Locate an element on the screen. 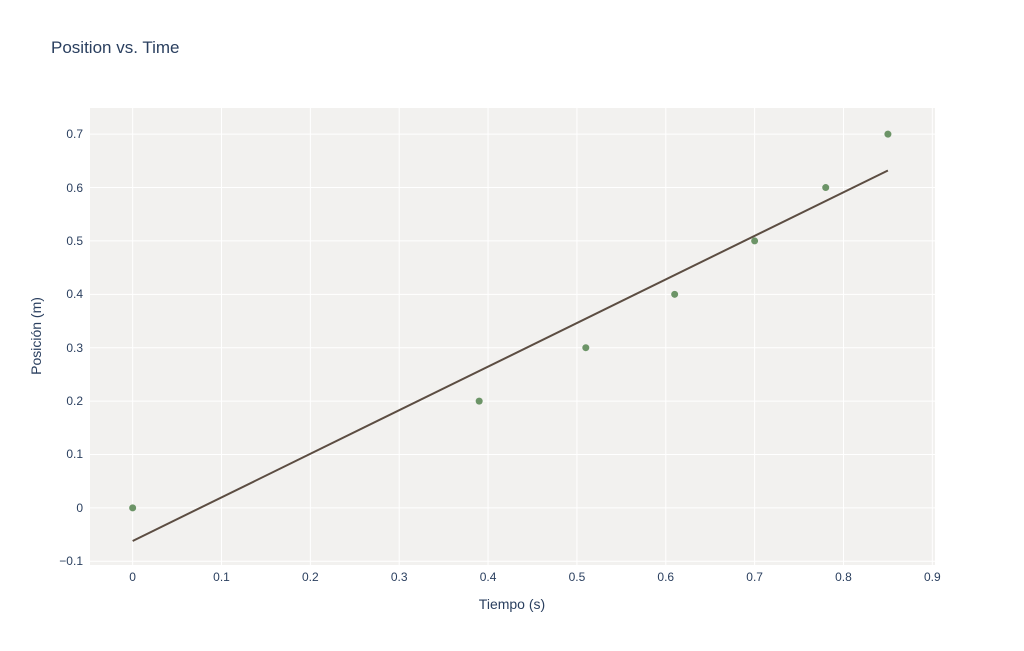 This screenshot has width=1024, height=651. y-tick-label: 0.5 is located at coordinates (74, 240).